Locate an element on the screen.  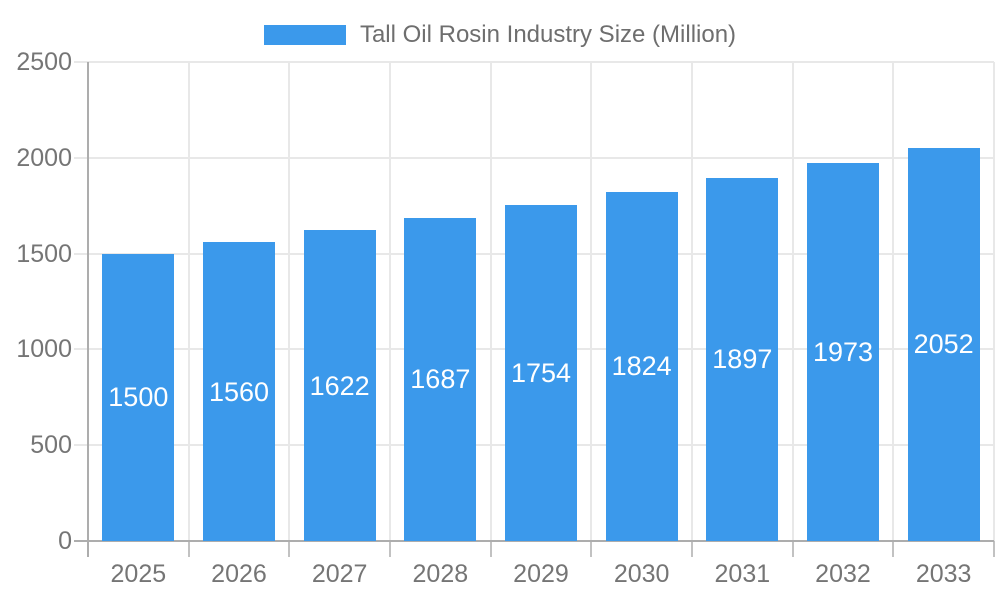
bar-value-label: 1560 is located at coordinates (239, 391).